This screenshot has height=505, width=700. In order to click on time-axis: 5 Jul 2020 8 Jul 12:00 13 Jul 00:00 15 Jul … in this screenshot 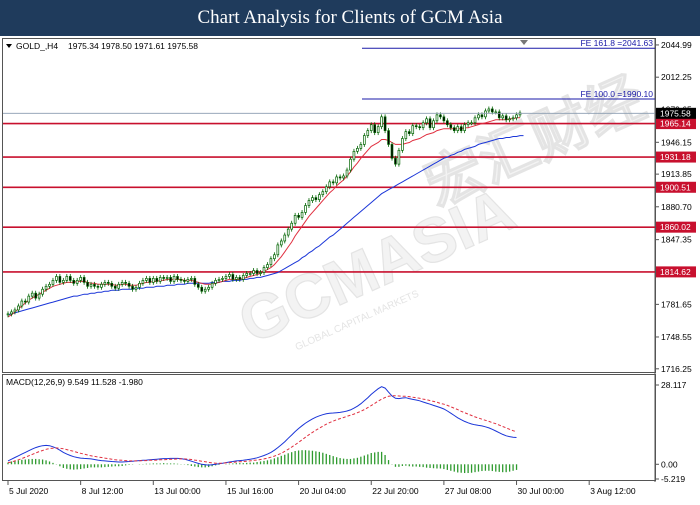, I will do `click(321, 488)`.